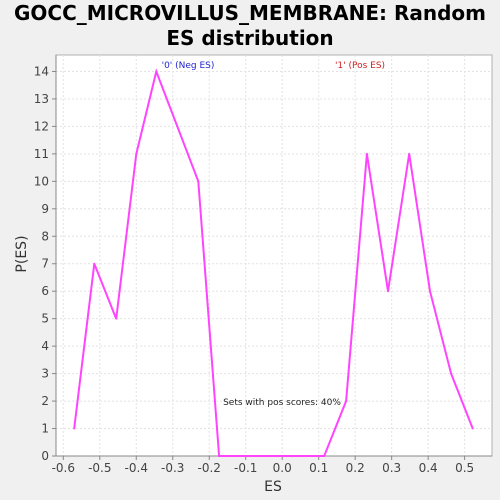 The height and width of the screenshot is (500, 500). Describe the element at coordinates (22, 253) in the screenshot. I see `y-axis-label: P(ES)` at that location.